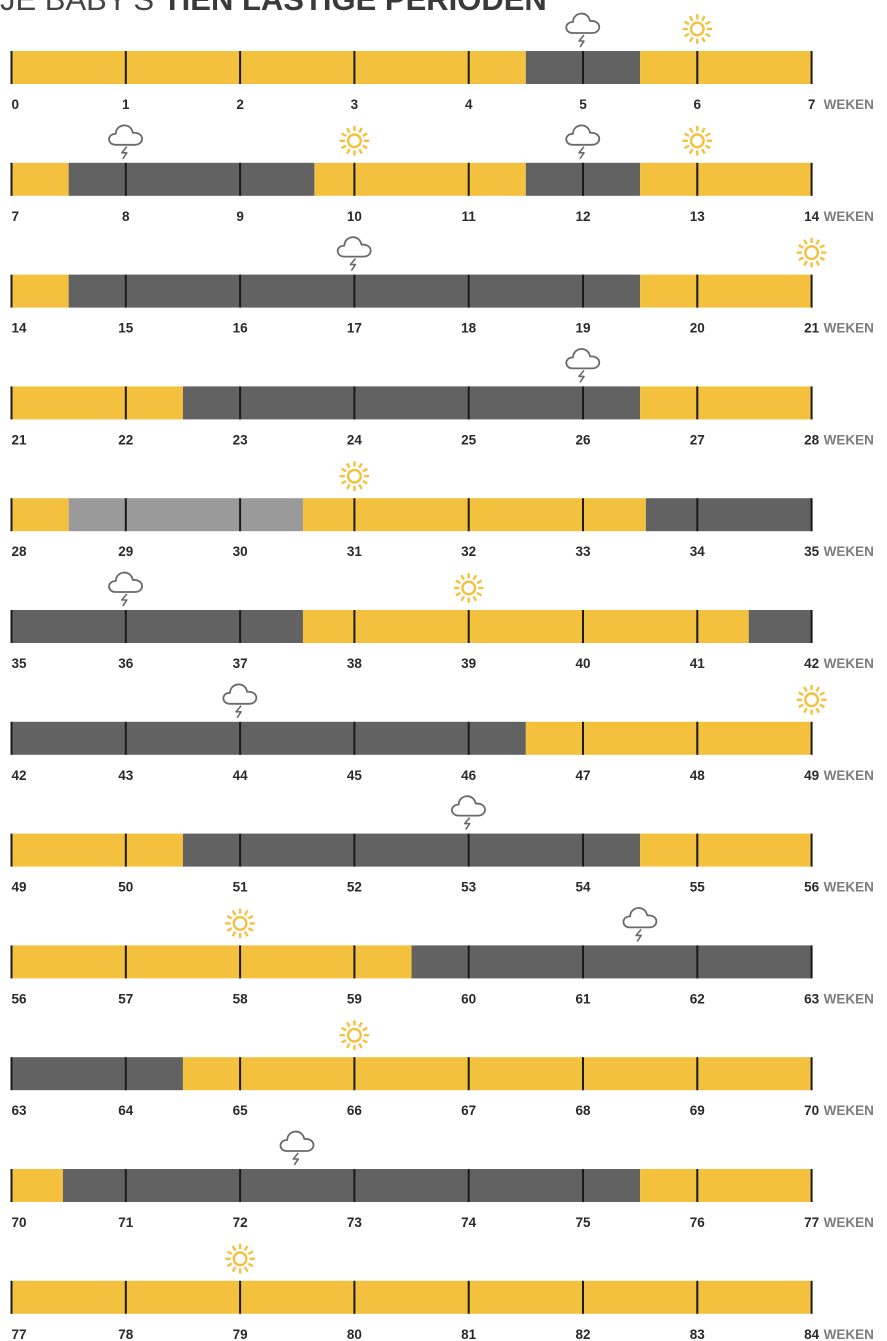  What do you see at coordinates (468, 1110) in the screenshot?
I see `week-tick-label: 67` at bounding box center [468, 1110].